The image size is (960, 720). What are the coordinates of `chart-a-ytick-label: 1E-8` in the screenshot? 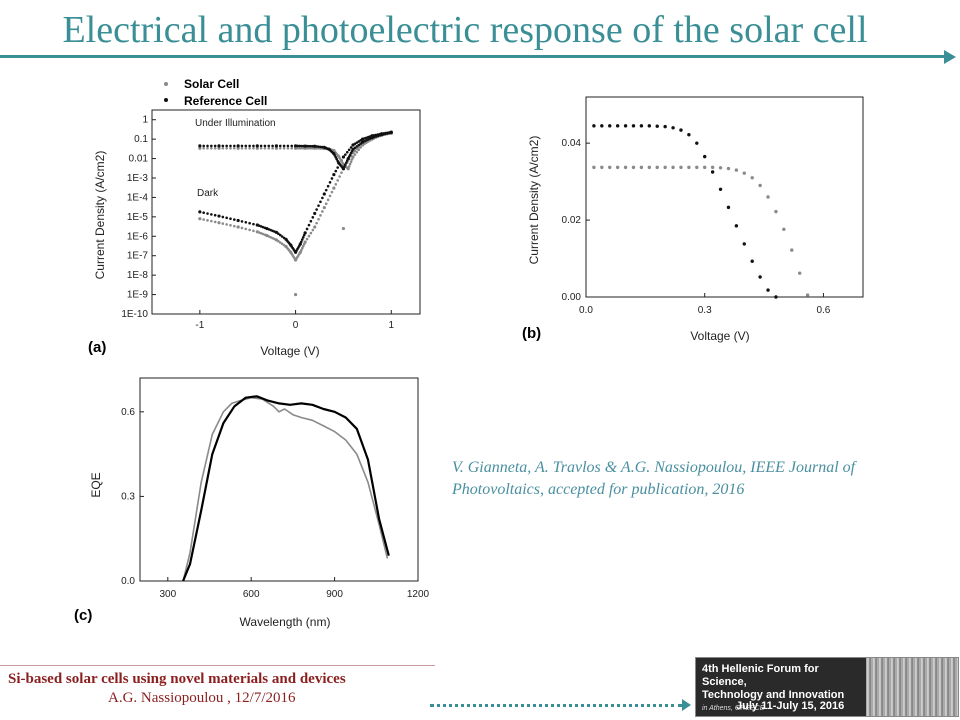 It's located at (138, 275).